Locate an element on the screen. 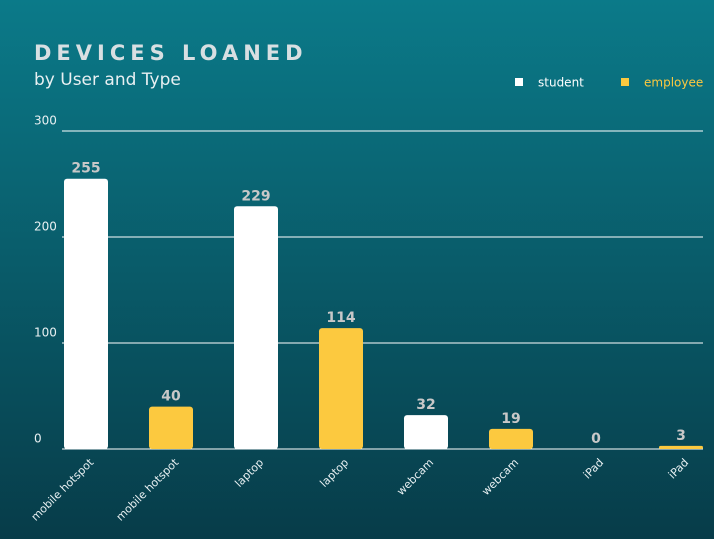  value-label: 229 is located at coordinates (255, 196).